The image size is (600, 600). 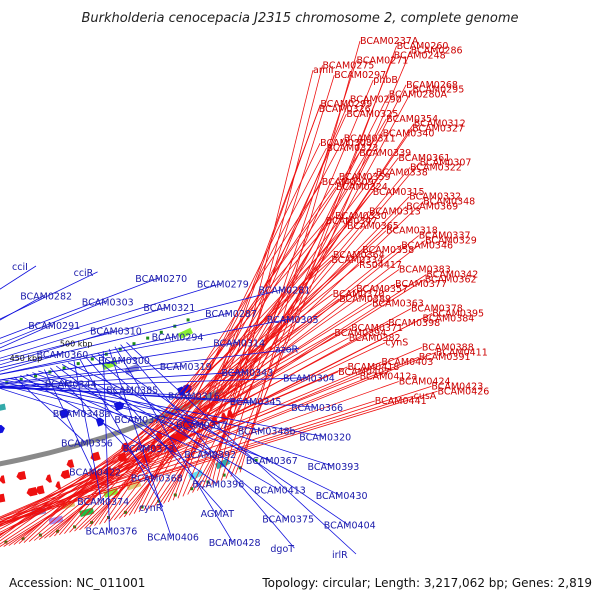 I want to click on reverse-gene-label: BCAM0304, so click(x=309, y=379).